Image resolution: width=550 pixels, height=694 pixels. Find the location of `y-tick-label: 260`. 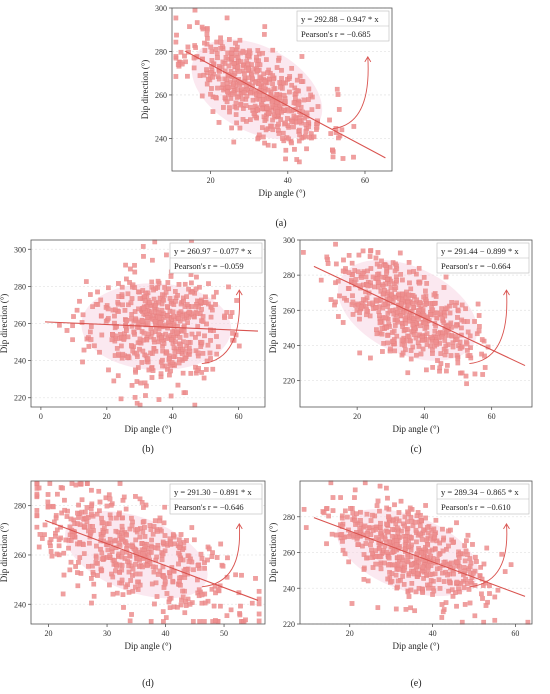

y-tick-label: 260 is located at coordinates (20, 555).